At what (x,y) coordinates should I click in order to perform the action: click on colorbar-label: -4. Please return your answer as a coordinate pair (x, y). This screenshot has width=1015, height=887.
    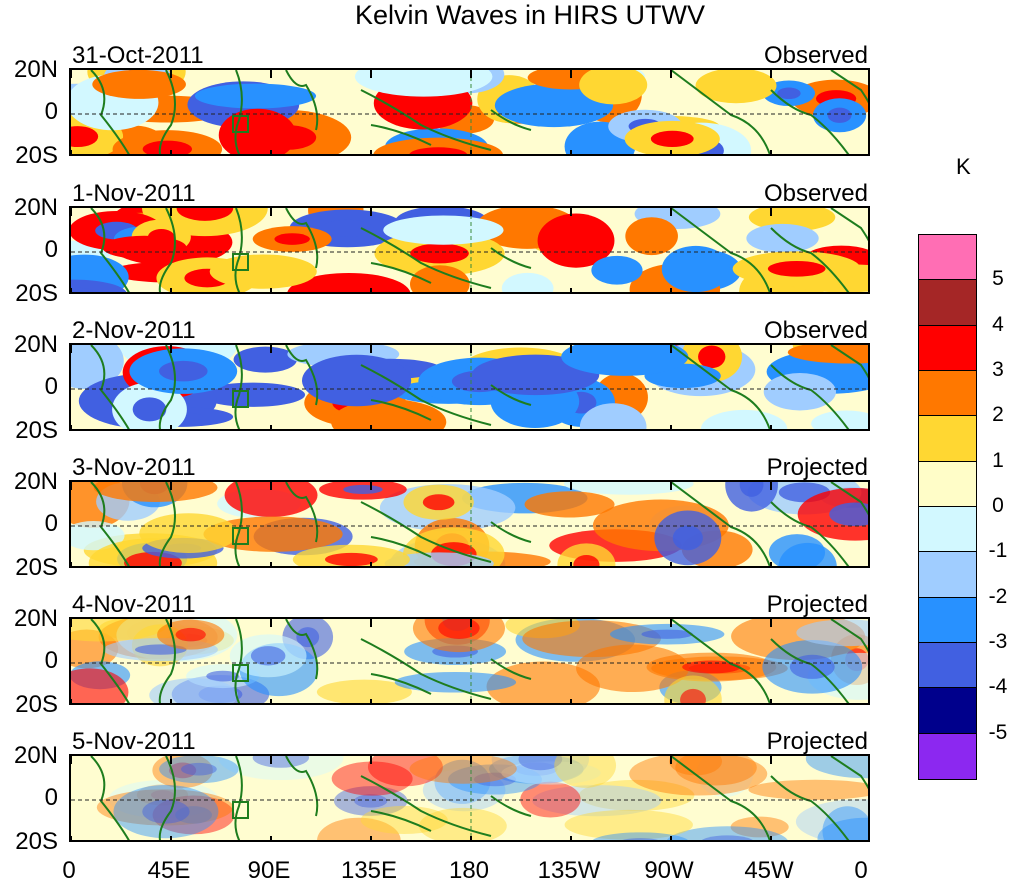
    Looking at the image, I should click on (998, 687).